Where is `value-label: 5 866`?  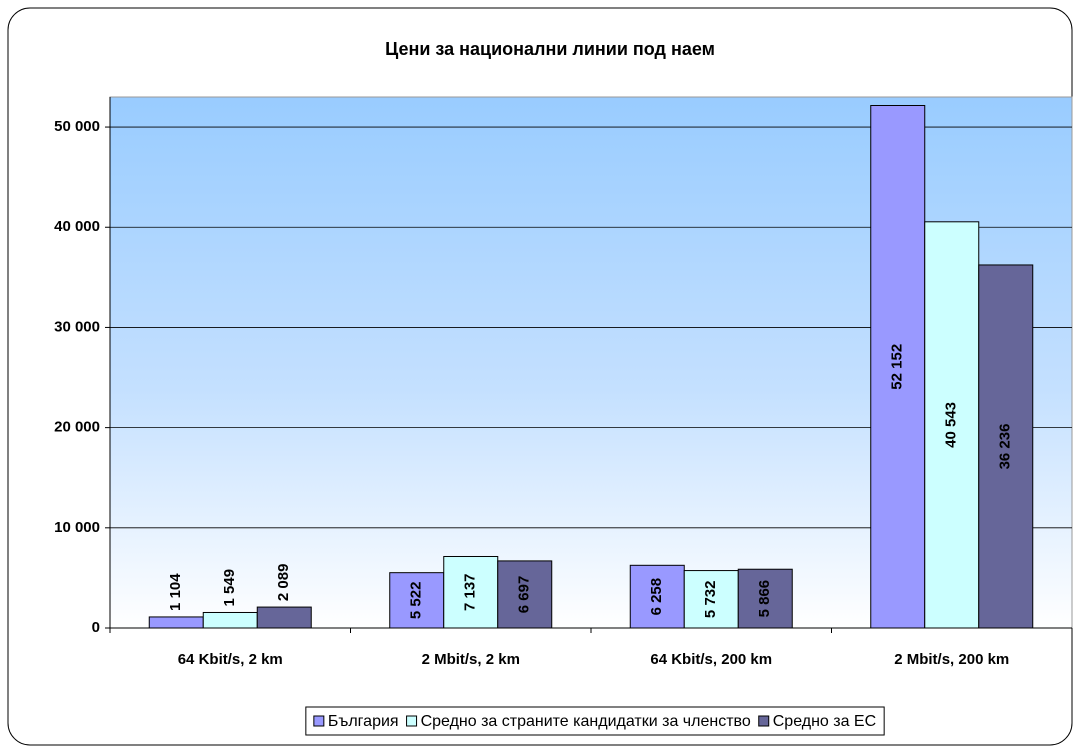
value-label: 5 866 is located at coordinates (764, 599).